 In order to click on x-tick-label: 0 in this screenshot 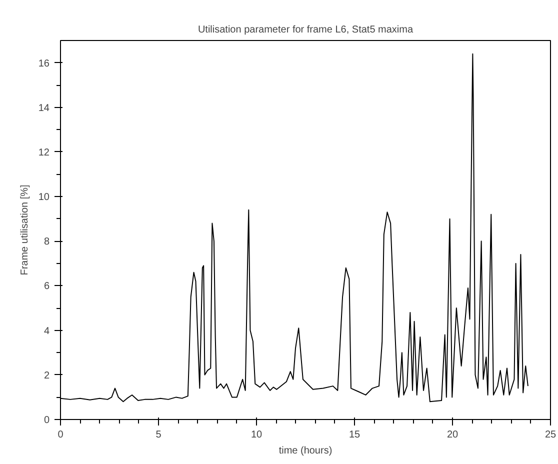, I will do `click(61, 435)`.